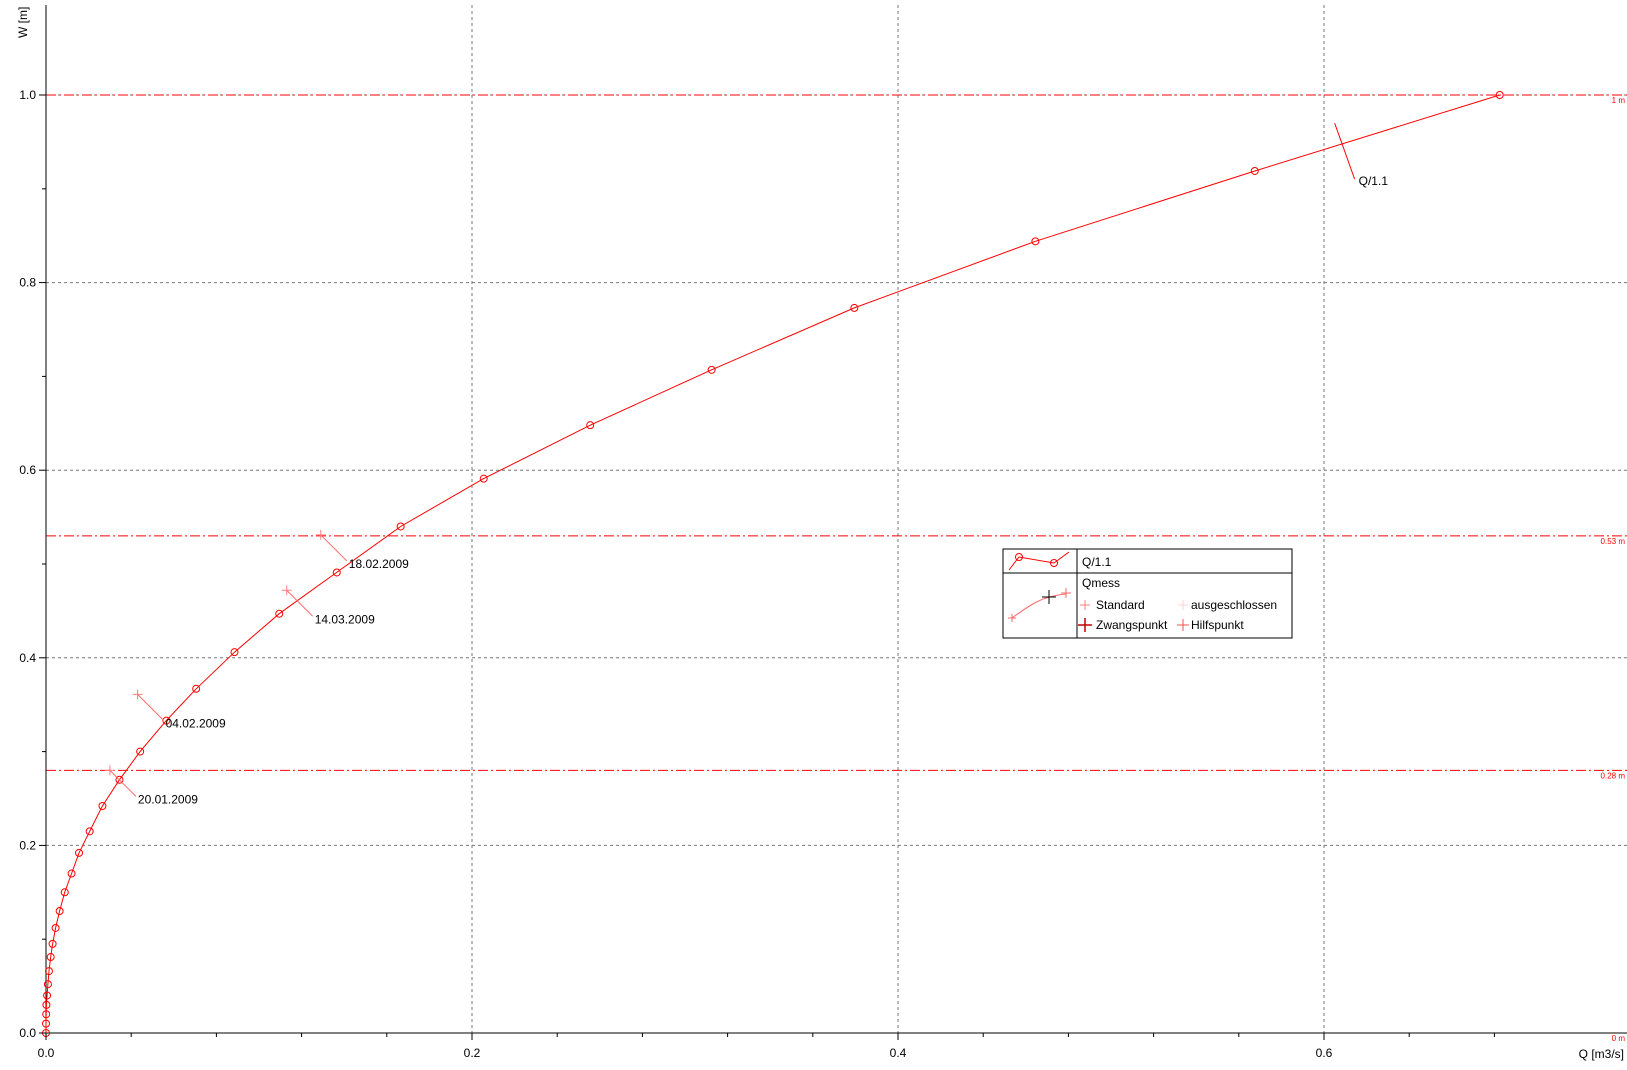 The width and height of the screenshot is (1627, 1070). What do you see at coordinates (472, 1053) in the screenshot?
I see `x-tick-label: 0.2` at bounding box center [472, 1053].